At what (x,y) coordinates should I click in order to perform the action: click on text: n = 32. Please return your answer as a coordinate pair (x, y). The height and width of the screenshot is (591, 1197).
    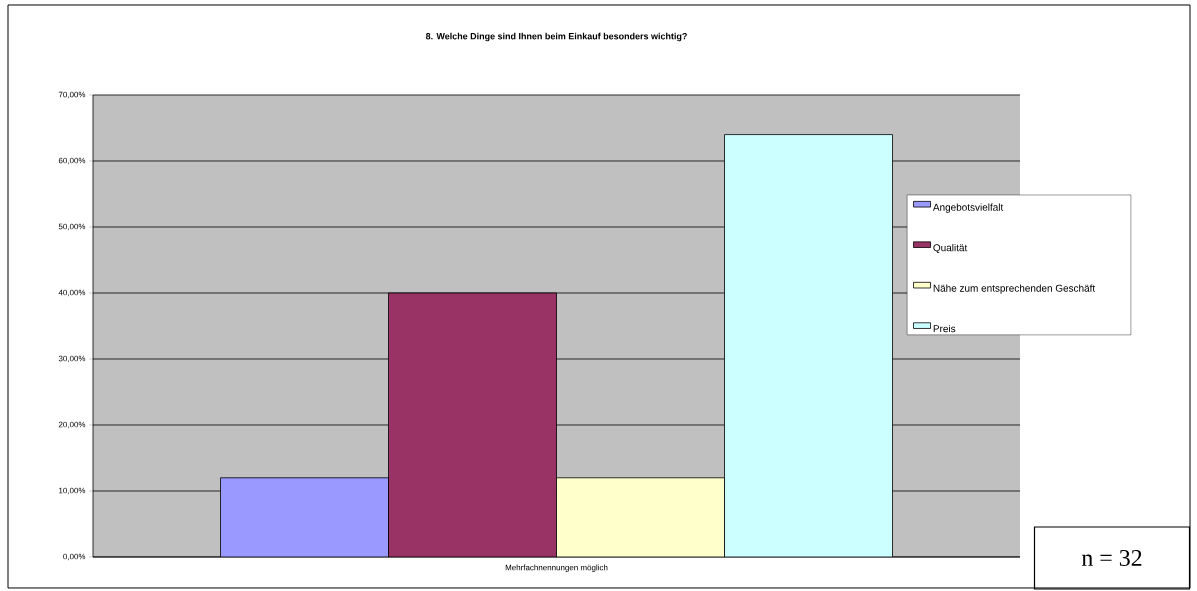
    Looking at the image, I should click on (1111, 558).